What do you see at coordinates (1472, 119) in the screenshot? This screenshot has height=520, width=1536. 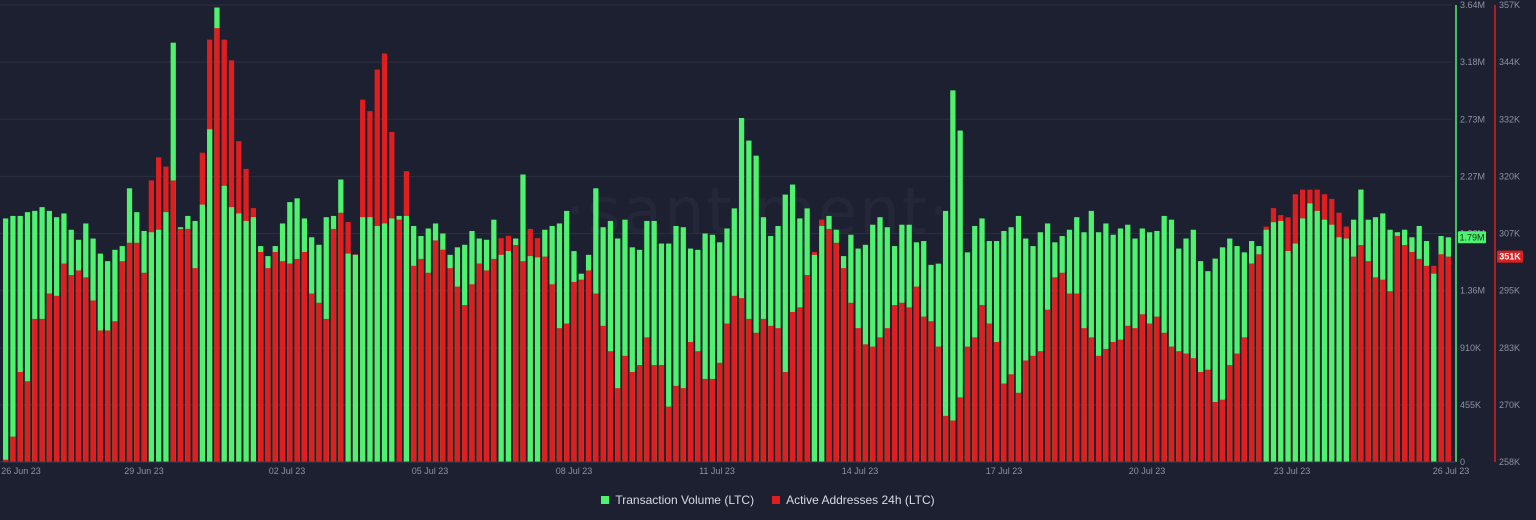 I see `y-left-tick-label: 2.73M` at bounding box center [1472, 119].